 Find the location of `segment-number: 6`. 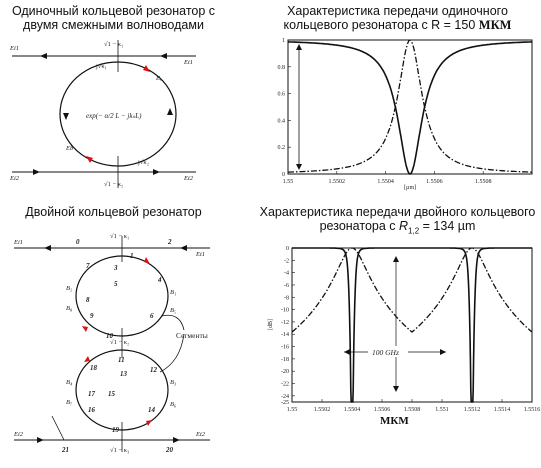

segment-number: 6 is located at coordinates (152, 316).